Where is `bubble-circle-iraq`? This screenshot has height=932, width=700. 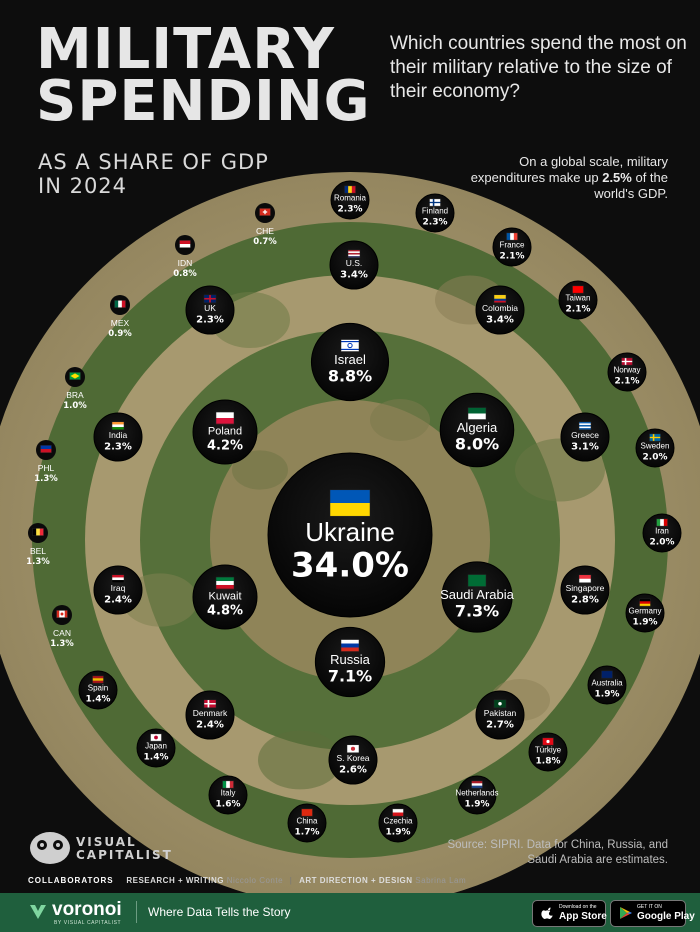 bubble-circle-iraq is located at coordinates (118, 590).